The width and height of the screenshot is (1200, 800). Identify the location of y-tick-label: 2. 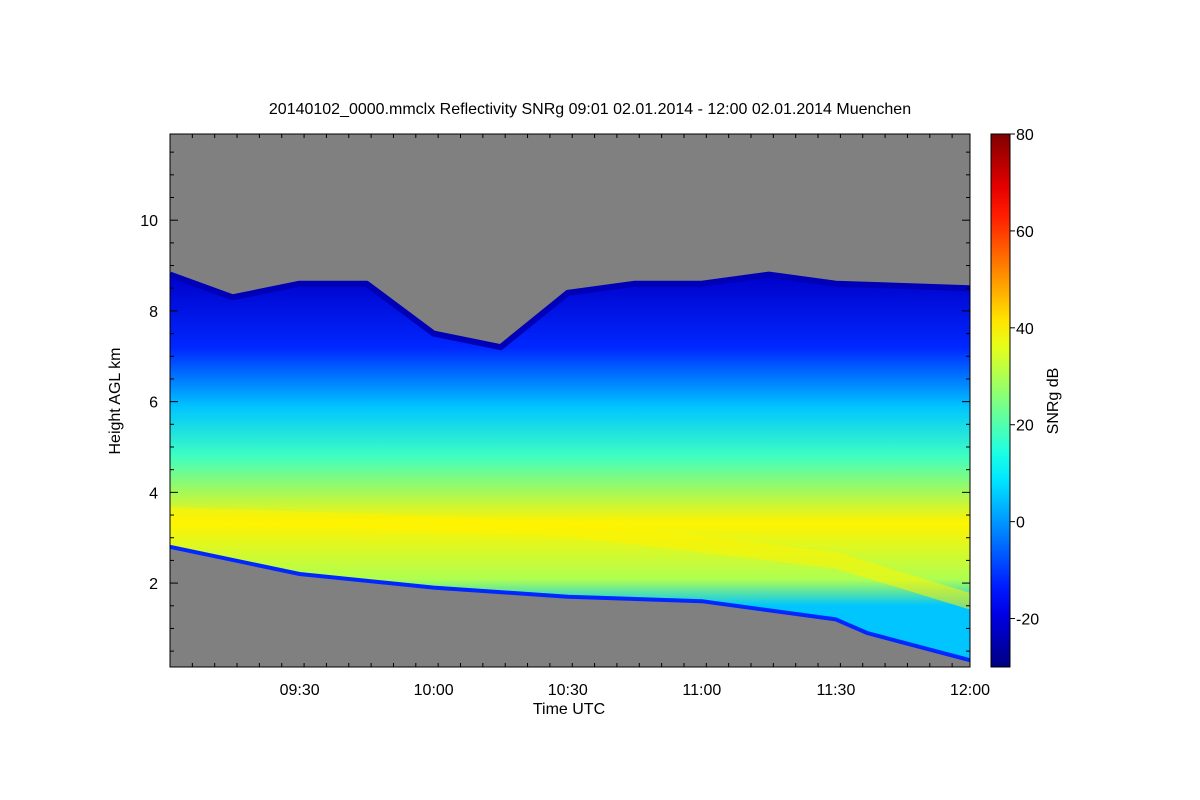
(153, 584).